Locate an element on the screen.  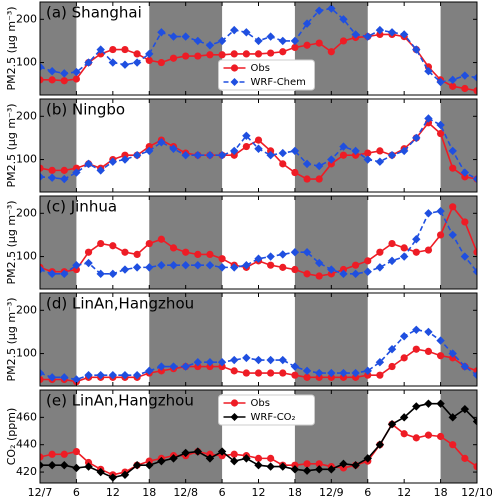
x-tick-label: 12/9 is located at coordinates (331, 492).